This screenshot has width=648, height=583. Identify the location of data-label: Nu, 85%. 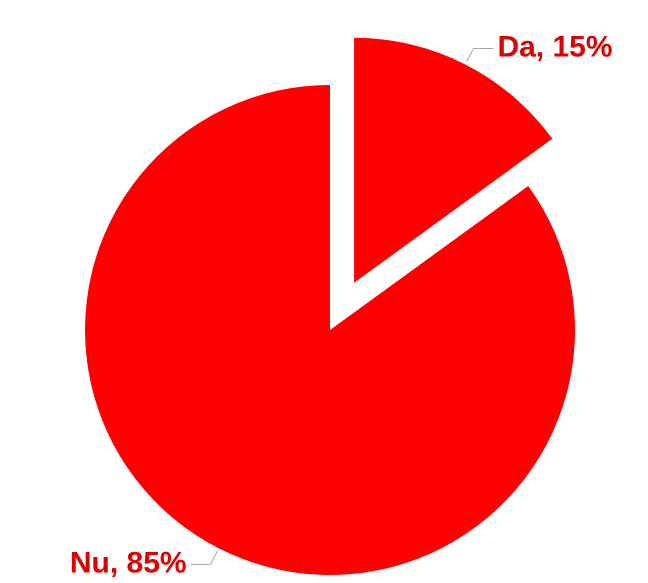
(128, 562).